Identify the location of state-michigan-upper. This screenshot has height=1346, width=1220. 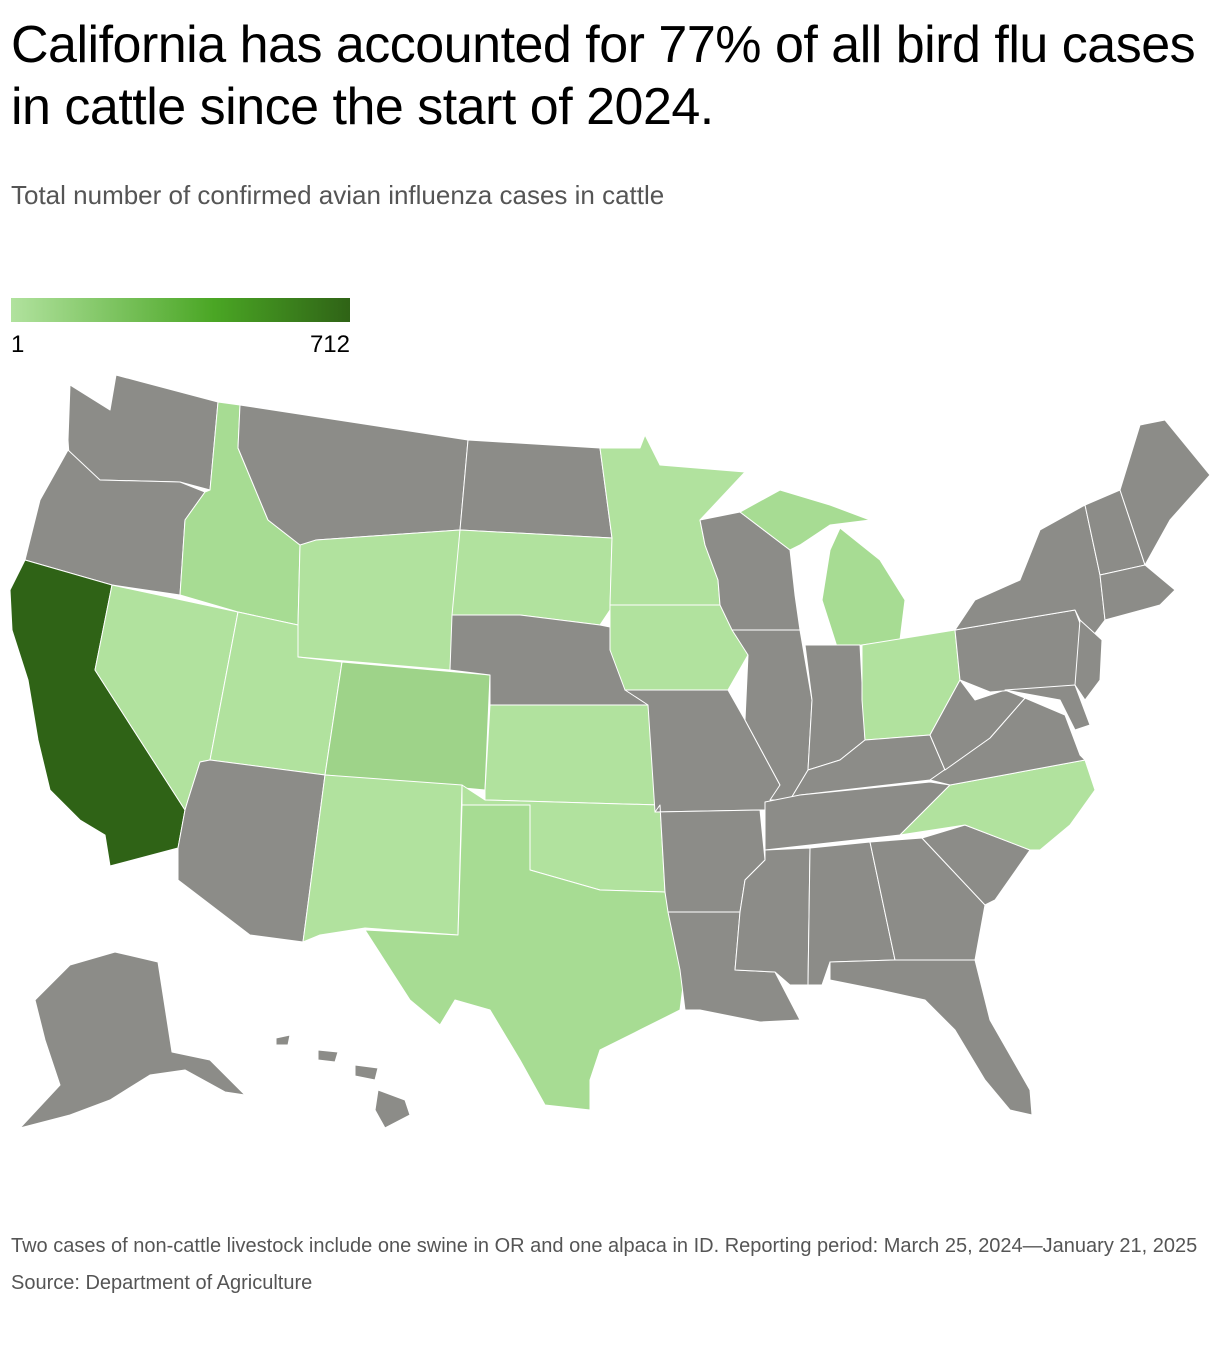
(805, 520).